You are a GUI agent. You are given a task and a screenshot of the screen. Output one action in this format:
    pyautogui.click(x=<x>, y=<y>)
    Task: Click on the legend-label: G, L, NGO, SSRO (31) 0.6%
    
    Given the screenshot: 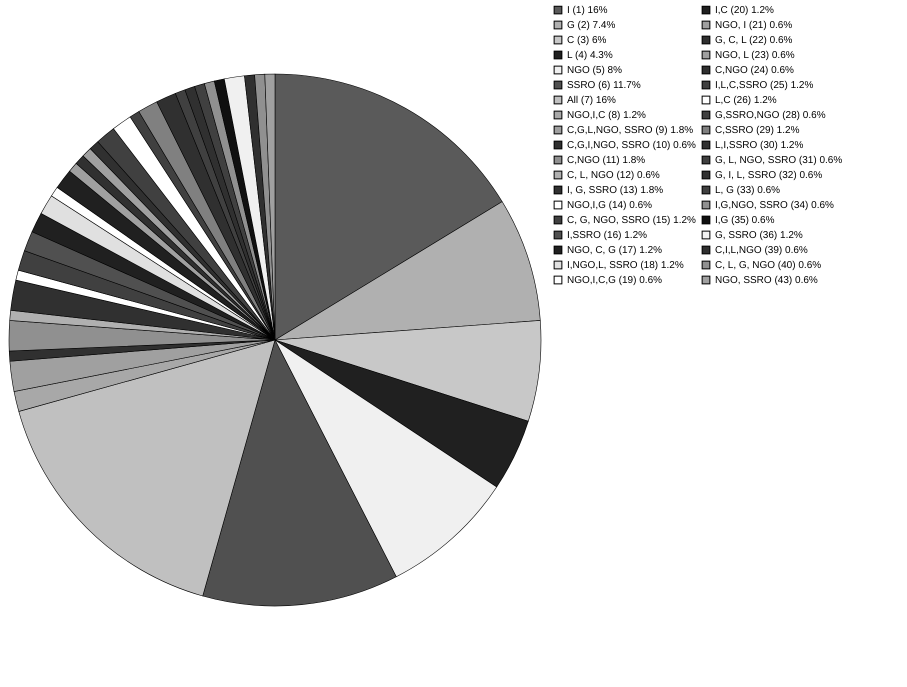 What is the action you would take?
    pyautogui.click(x=778, y=160)
    